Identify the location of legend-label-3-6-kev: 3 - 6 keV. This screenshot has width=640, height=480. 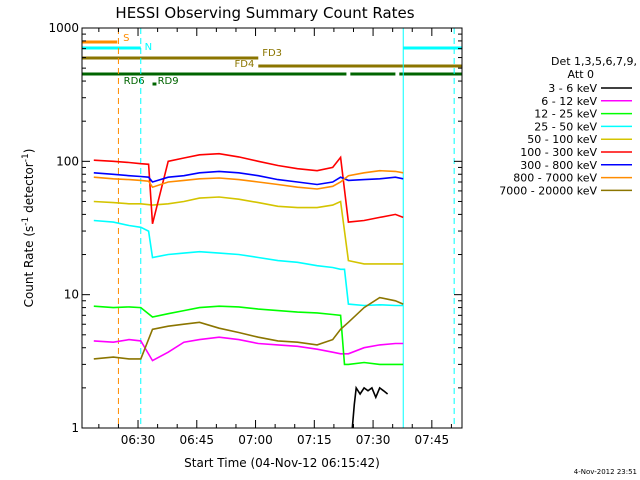
(572, 88).